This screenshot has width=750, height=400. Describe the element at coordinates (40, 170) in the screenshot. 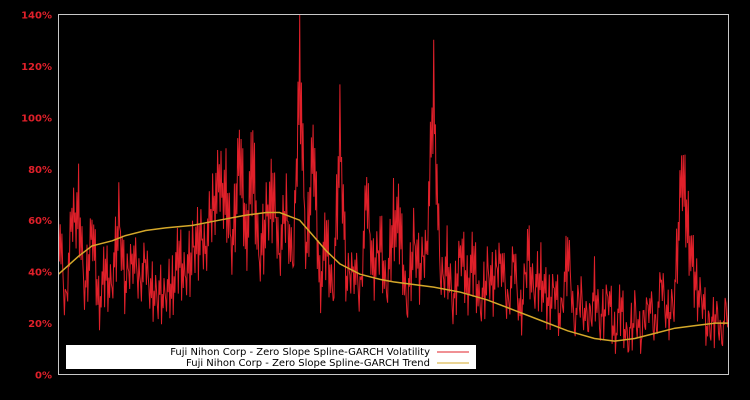

I see `y-tick-label: 80%` at that location.